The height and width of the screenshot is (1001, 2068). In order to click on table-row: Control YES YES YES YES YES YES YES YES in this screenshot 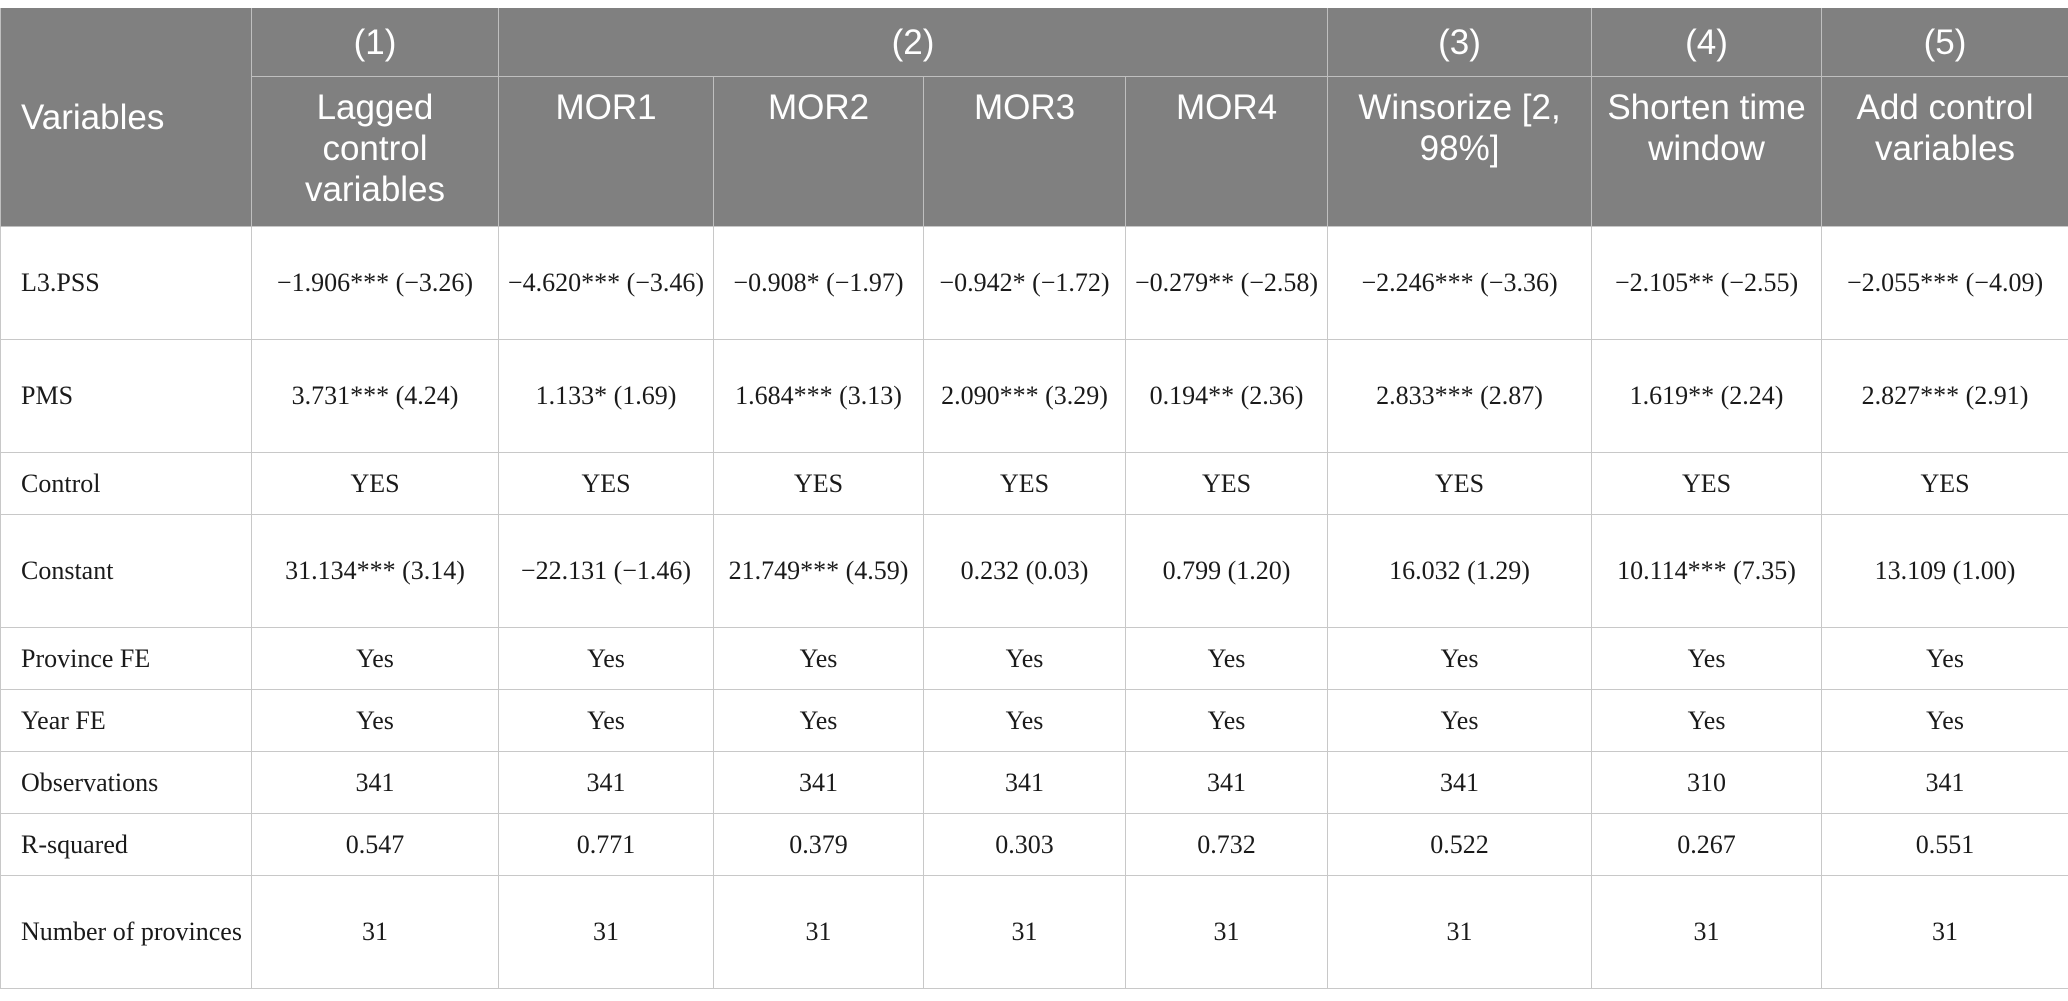, I will do `click(1034, 483)`.